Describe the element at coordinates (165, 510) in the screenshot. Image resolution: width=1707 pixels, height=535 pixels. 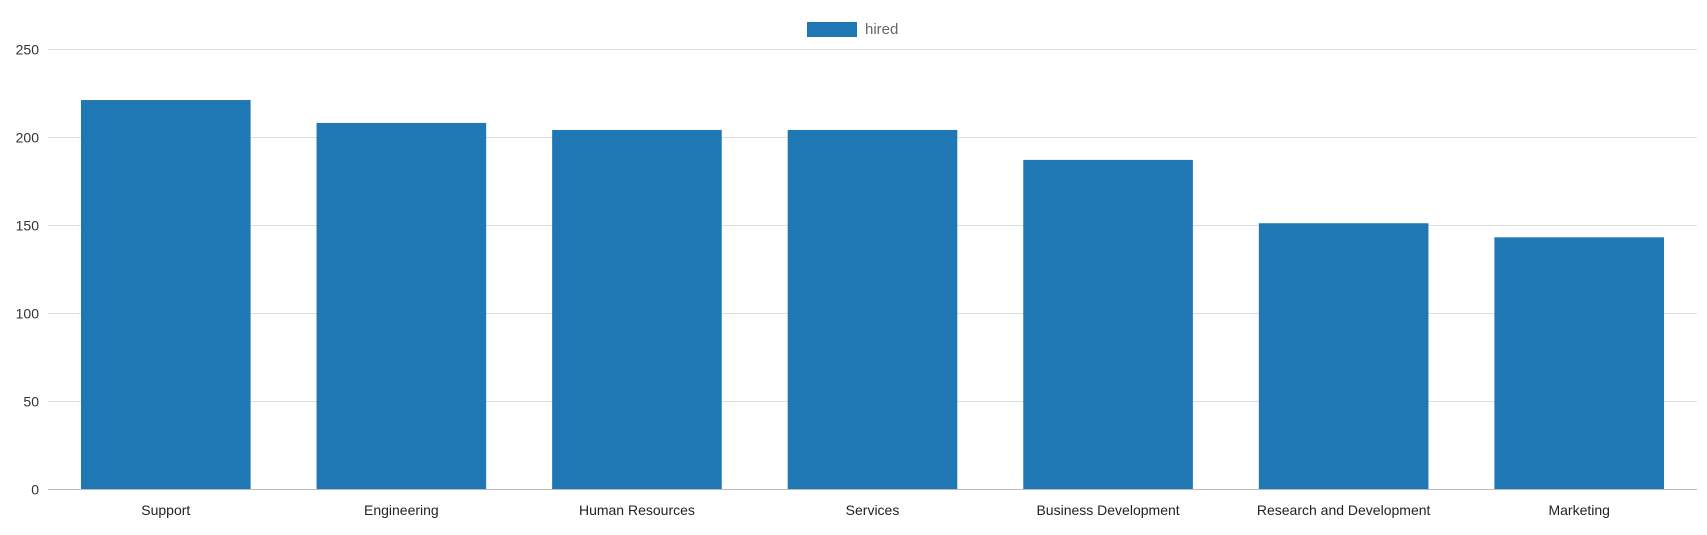
I see `x-tick-label: Support` at that location.